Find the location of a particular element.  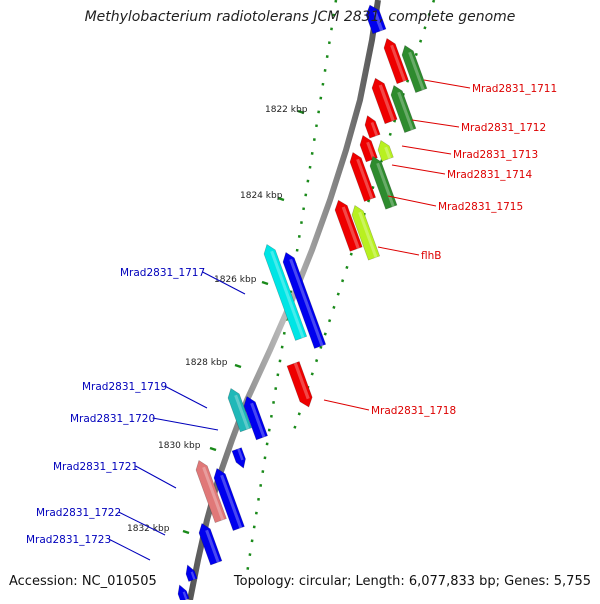

gene-label: Mrad2831_1711 is located at coordinates (514, 89).